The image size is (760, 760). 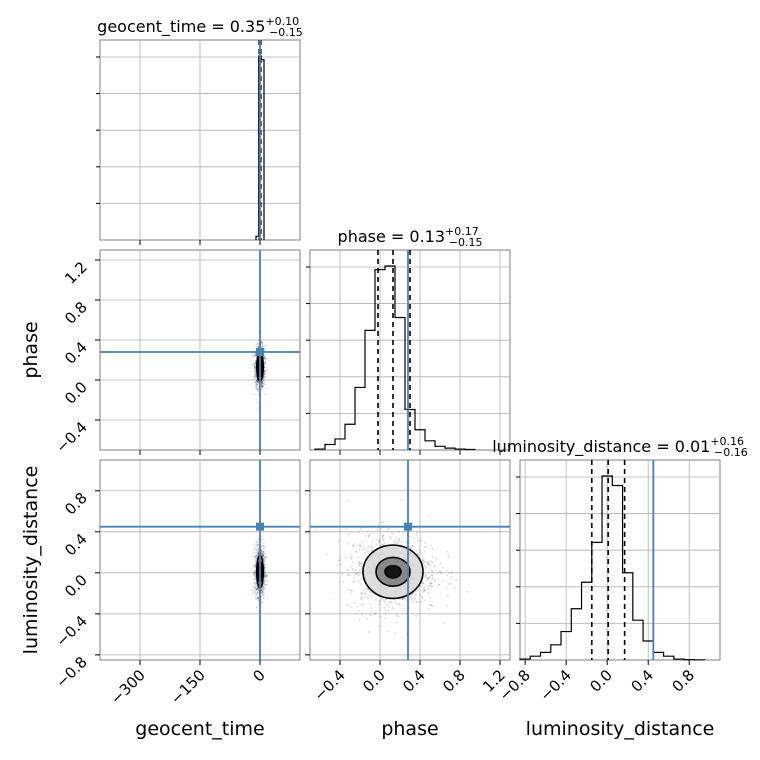 I want to click on title-phase: phase = 0.13+0.17 −0.15, so click(x=410, y=237).